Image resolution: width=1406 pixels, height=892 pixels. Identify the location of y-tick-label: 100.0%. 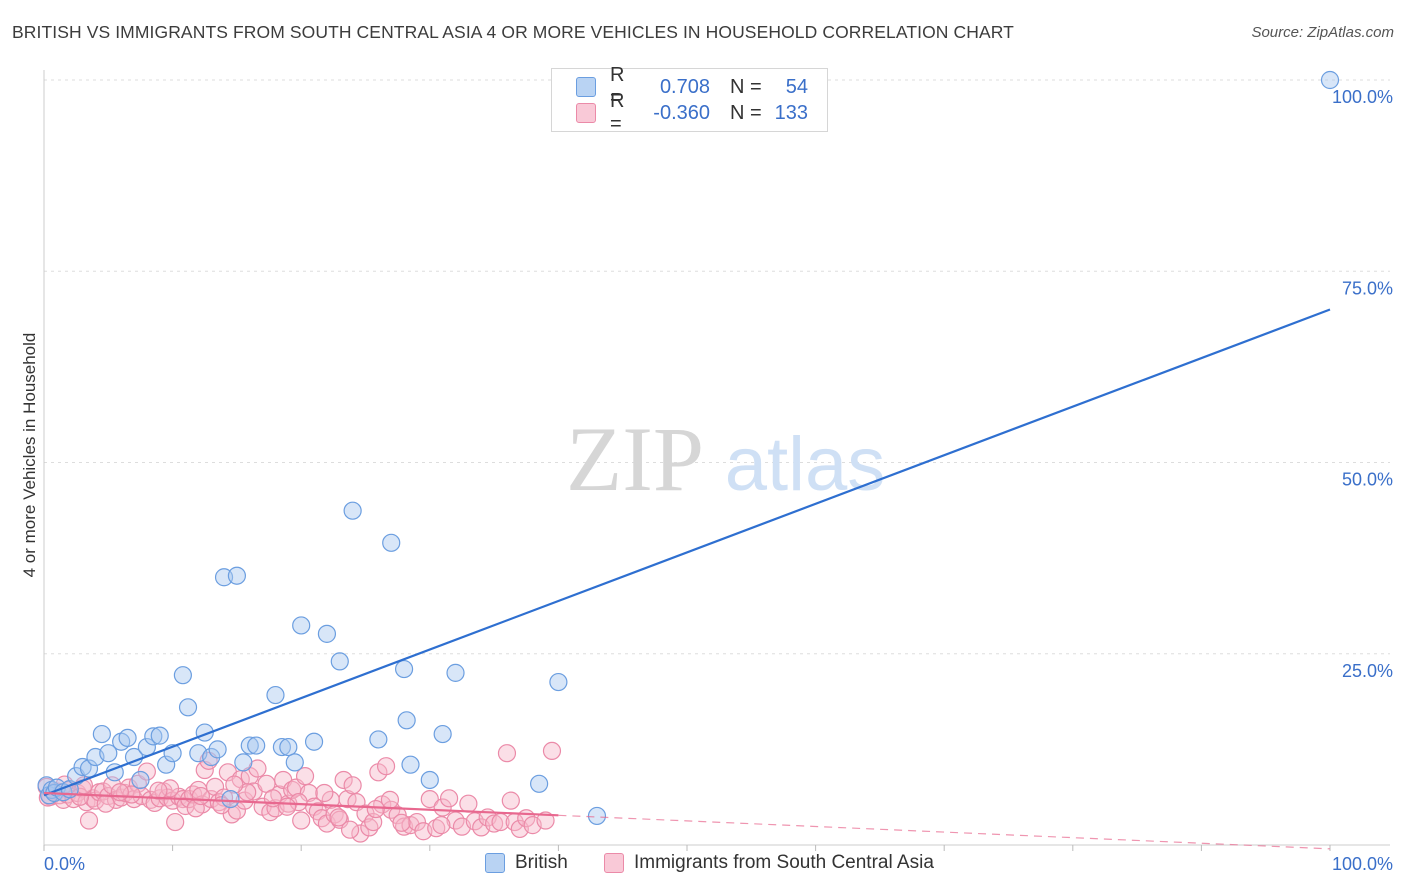
(1362, 97).